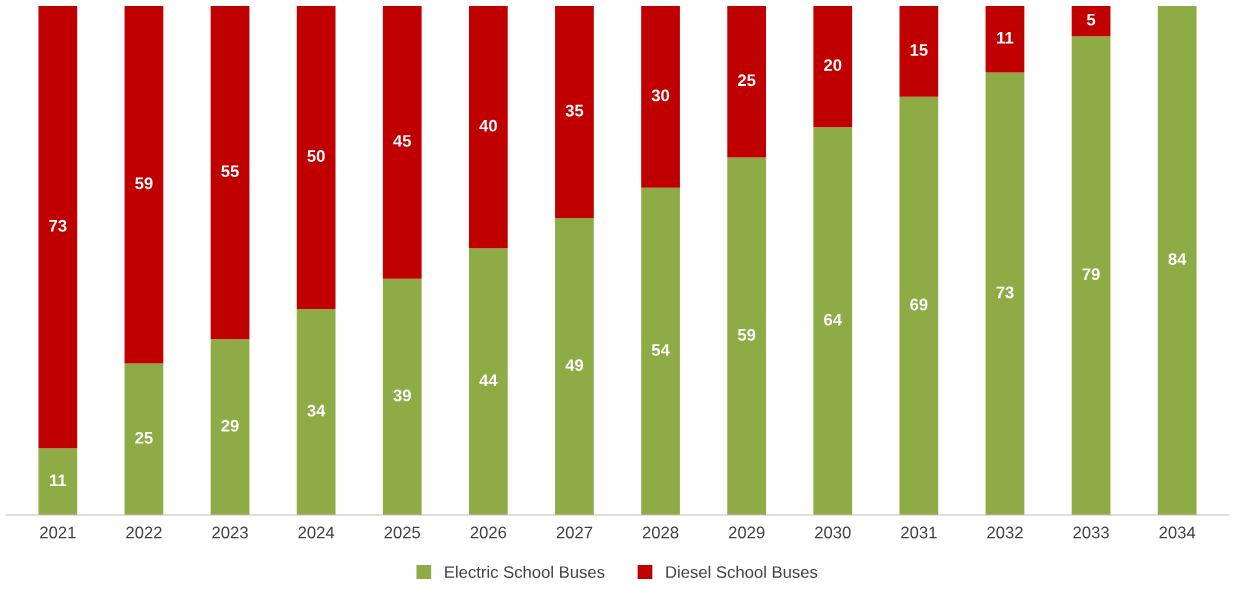 This screenshot has width=1235, height=592. I want to click on data-label: 40, so click(488, 125).